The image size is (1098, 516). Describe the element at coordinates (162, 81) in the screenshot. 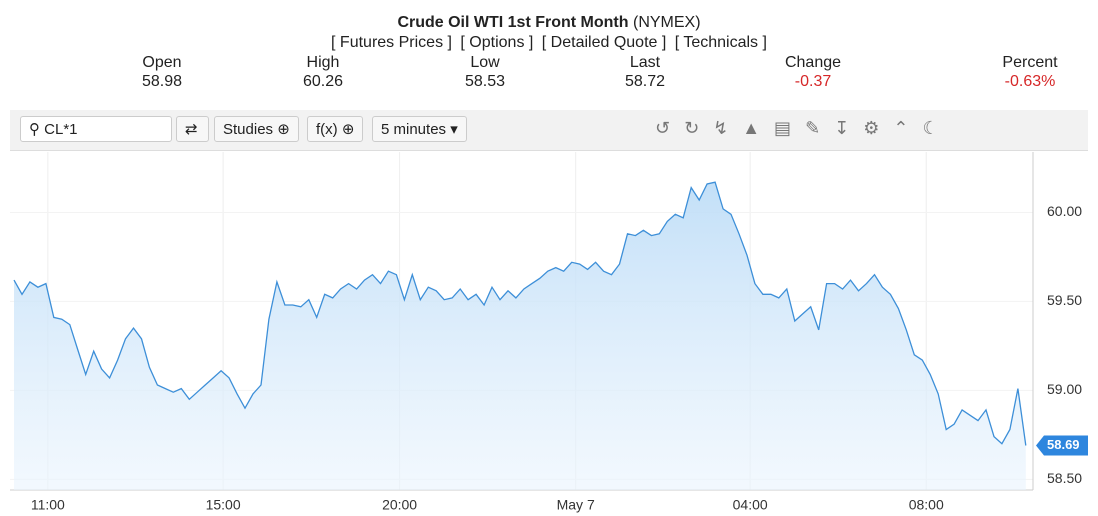

I see `quote-value: 58.98` at that location.